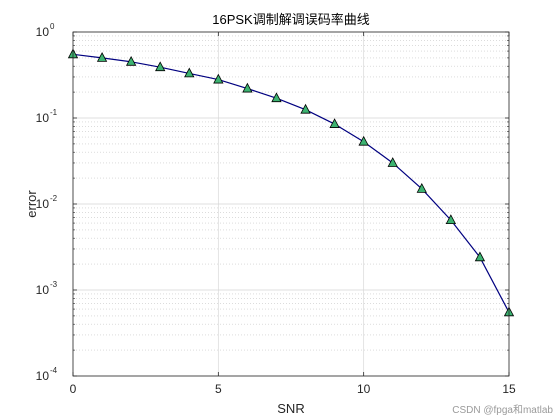 This screenshot has width=560, height=420. Describe the element at coordinates (290, 408) in the screenshot. I see `x-axis-label: SNR` at that location.